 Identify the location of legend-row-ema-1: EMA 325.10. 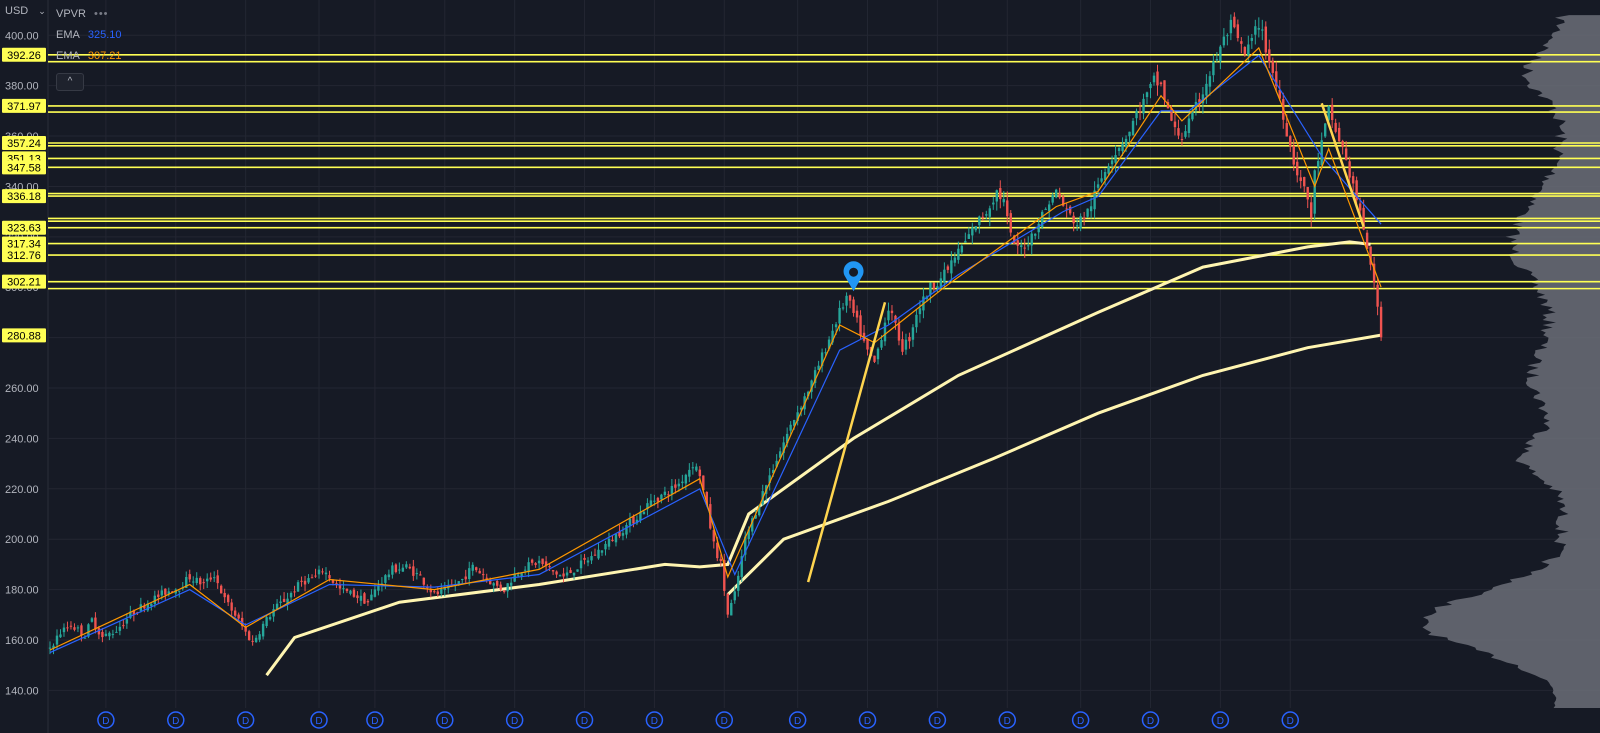
(89, 35).